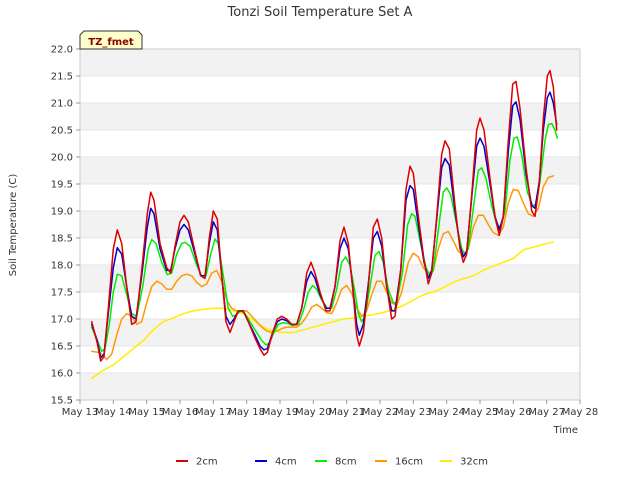 The width and height of the screenshot is (640, 480). What do you see at coordinates (62, 266) in the screenshot?
I see `y-tick-label: 18.0` at bounding box center [62, 266].